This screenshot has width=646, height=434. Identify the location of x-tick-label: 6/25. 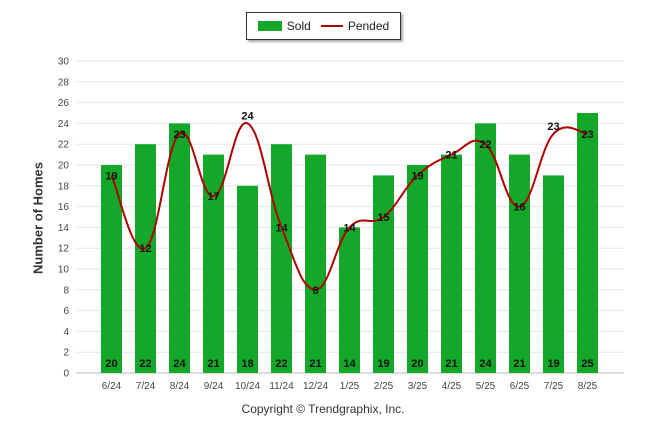
(520, 386).